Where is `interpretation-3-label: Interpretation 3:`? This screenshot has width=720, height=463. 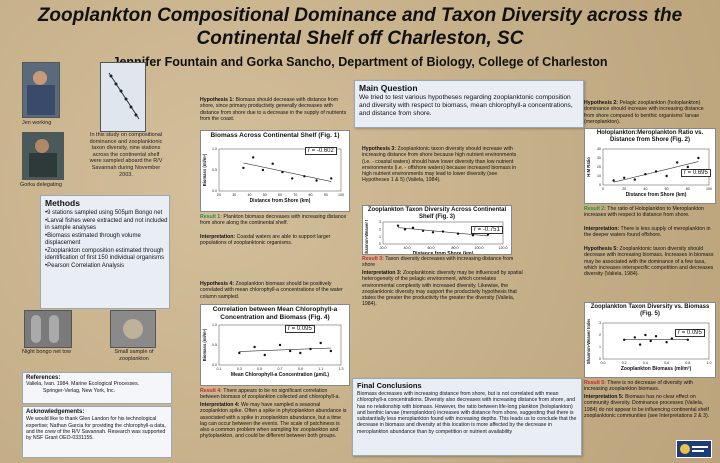 interpretation-3-label: Interpretation 3: is located at coordinates (382, 273).